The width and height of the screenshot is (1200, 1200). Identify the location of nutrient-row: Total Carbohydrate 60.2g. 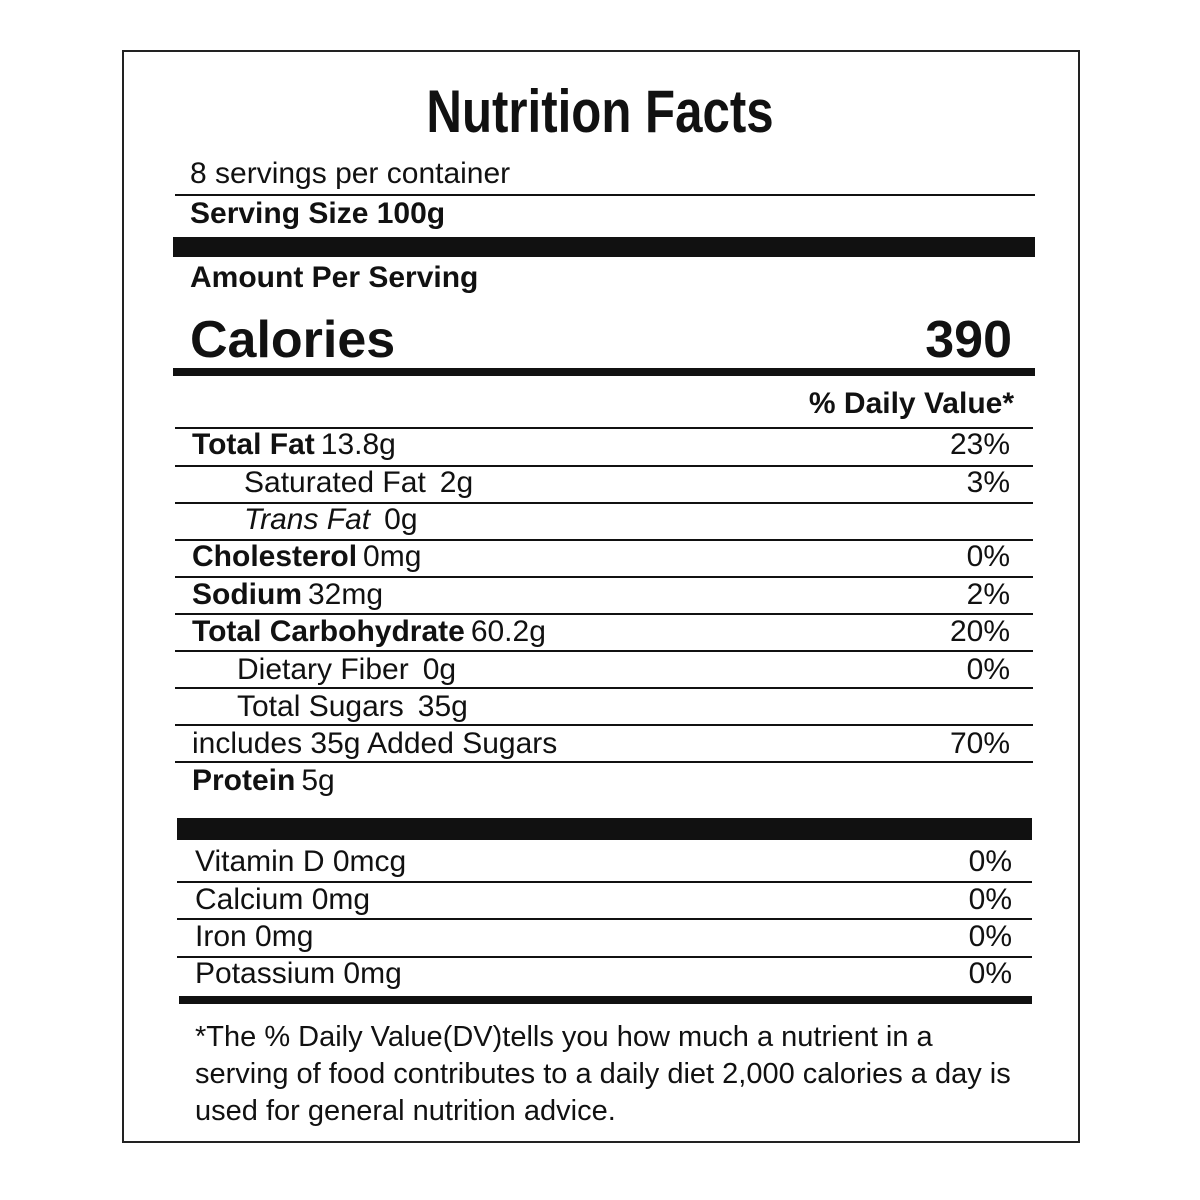
(369, 632).